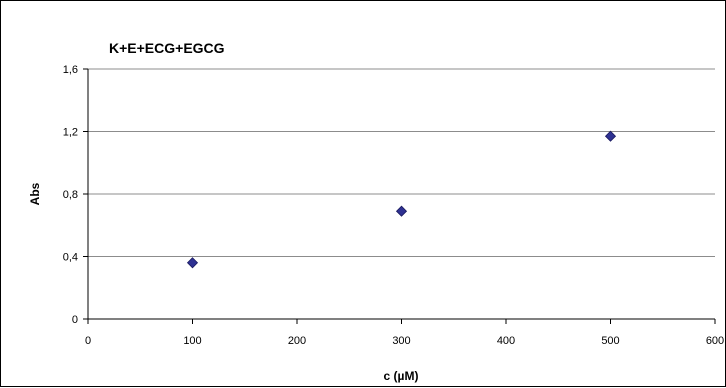  What do you see at coordinates (297, 341) in the screenshot?
I see `x-tick-label: 200` at bounding box center [297, 341].